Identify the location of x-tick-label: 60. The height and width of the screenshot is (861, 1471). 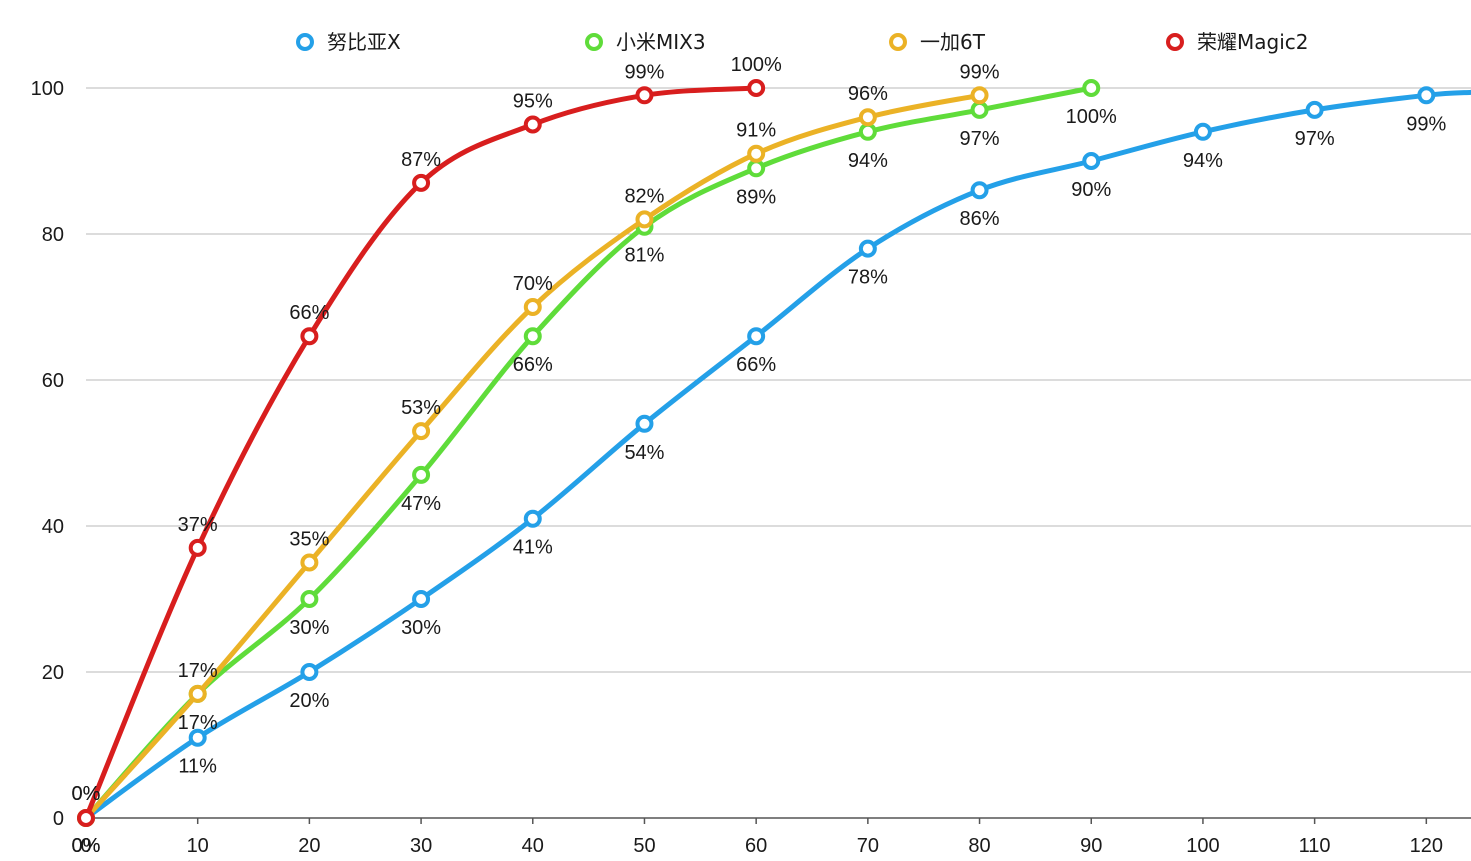
(756, 846).